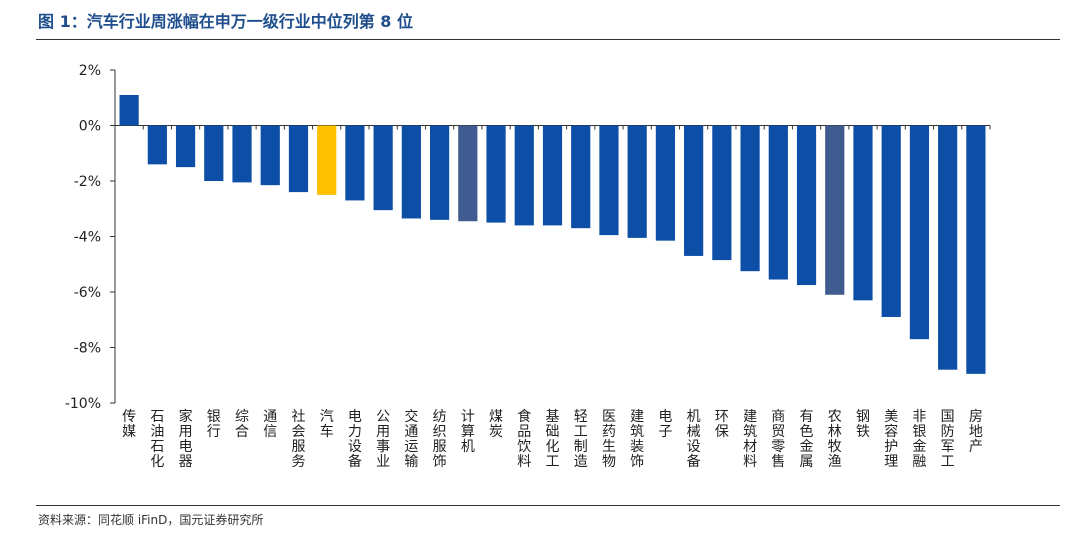  Describe the element at coordinates (225, 21) in the screenshot. I see `figure-title: 图 1：汽车行业周涨幅在申万一级行业中位列第 8 位` at that location.